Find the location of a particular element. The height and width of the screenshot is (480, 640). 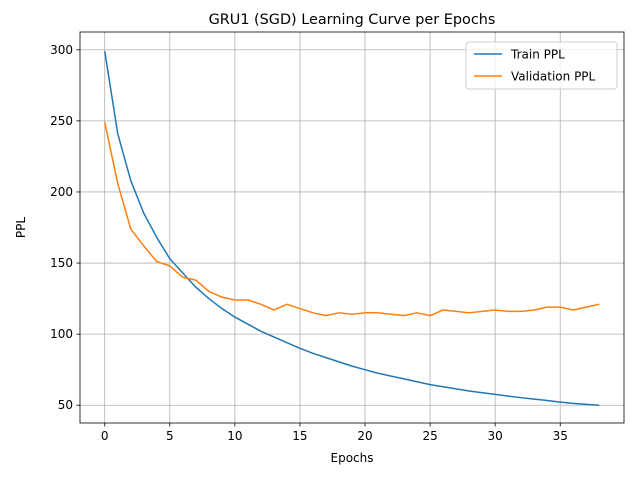

x-tick-label: 35 is located at coordinates (560, 436).